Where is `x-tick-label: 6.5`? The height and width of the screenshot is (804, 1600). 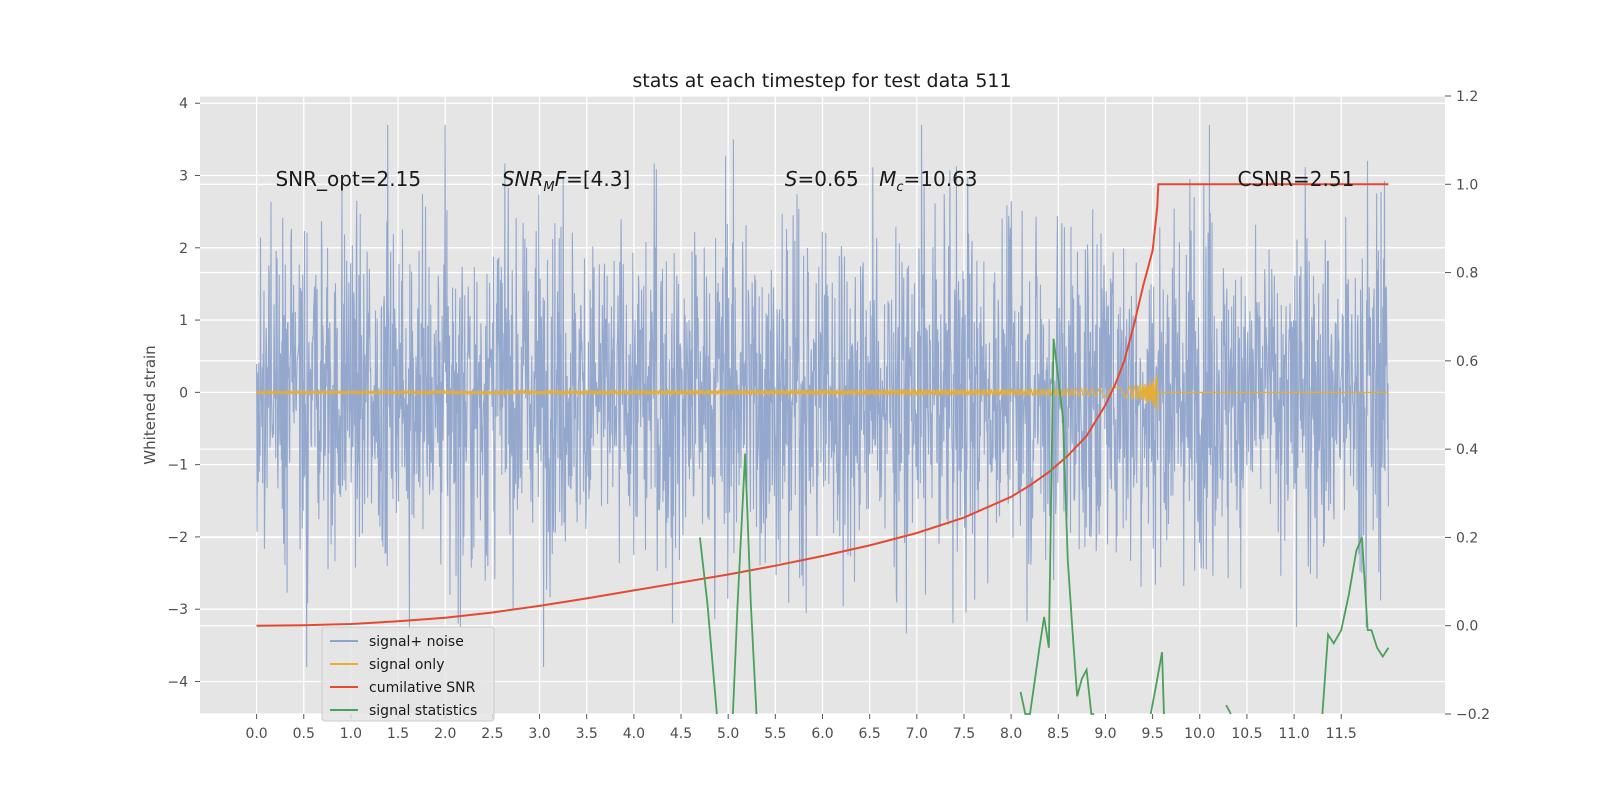
x-tick-label: 6.5 is located at coordinates (870, 734).